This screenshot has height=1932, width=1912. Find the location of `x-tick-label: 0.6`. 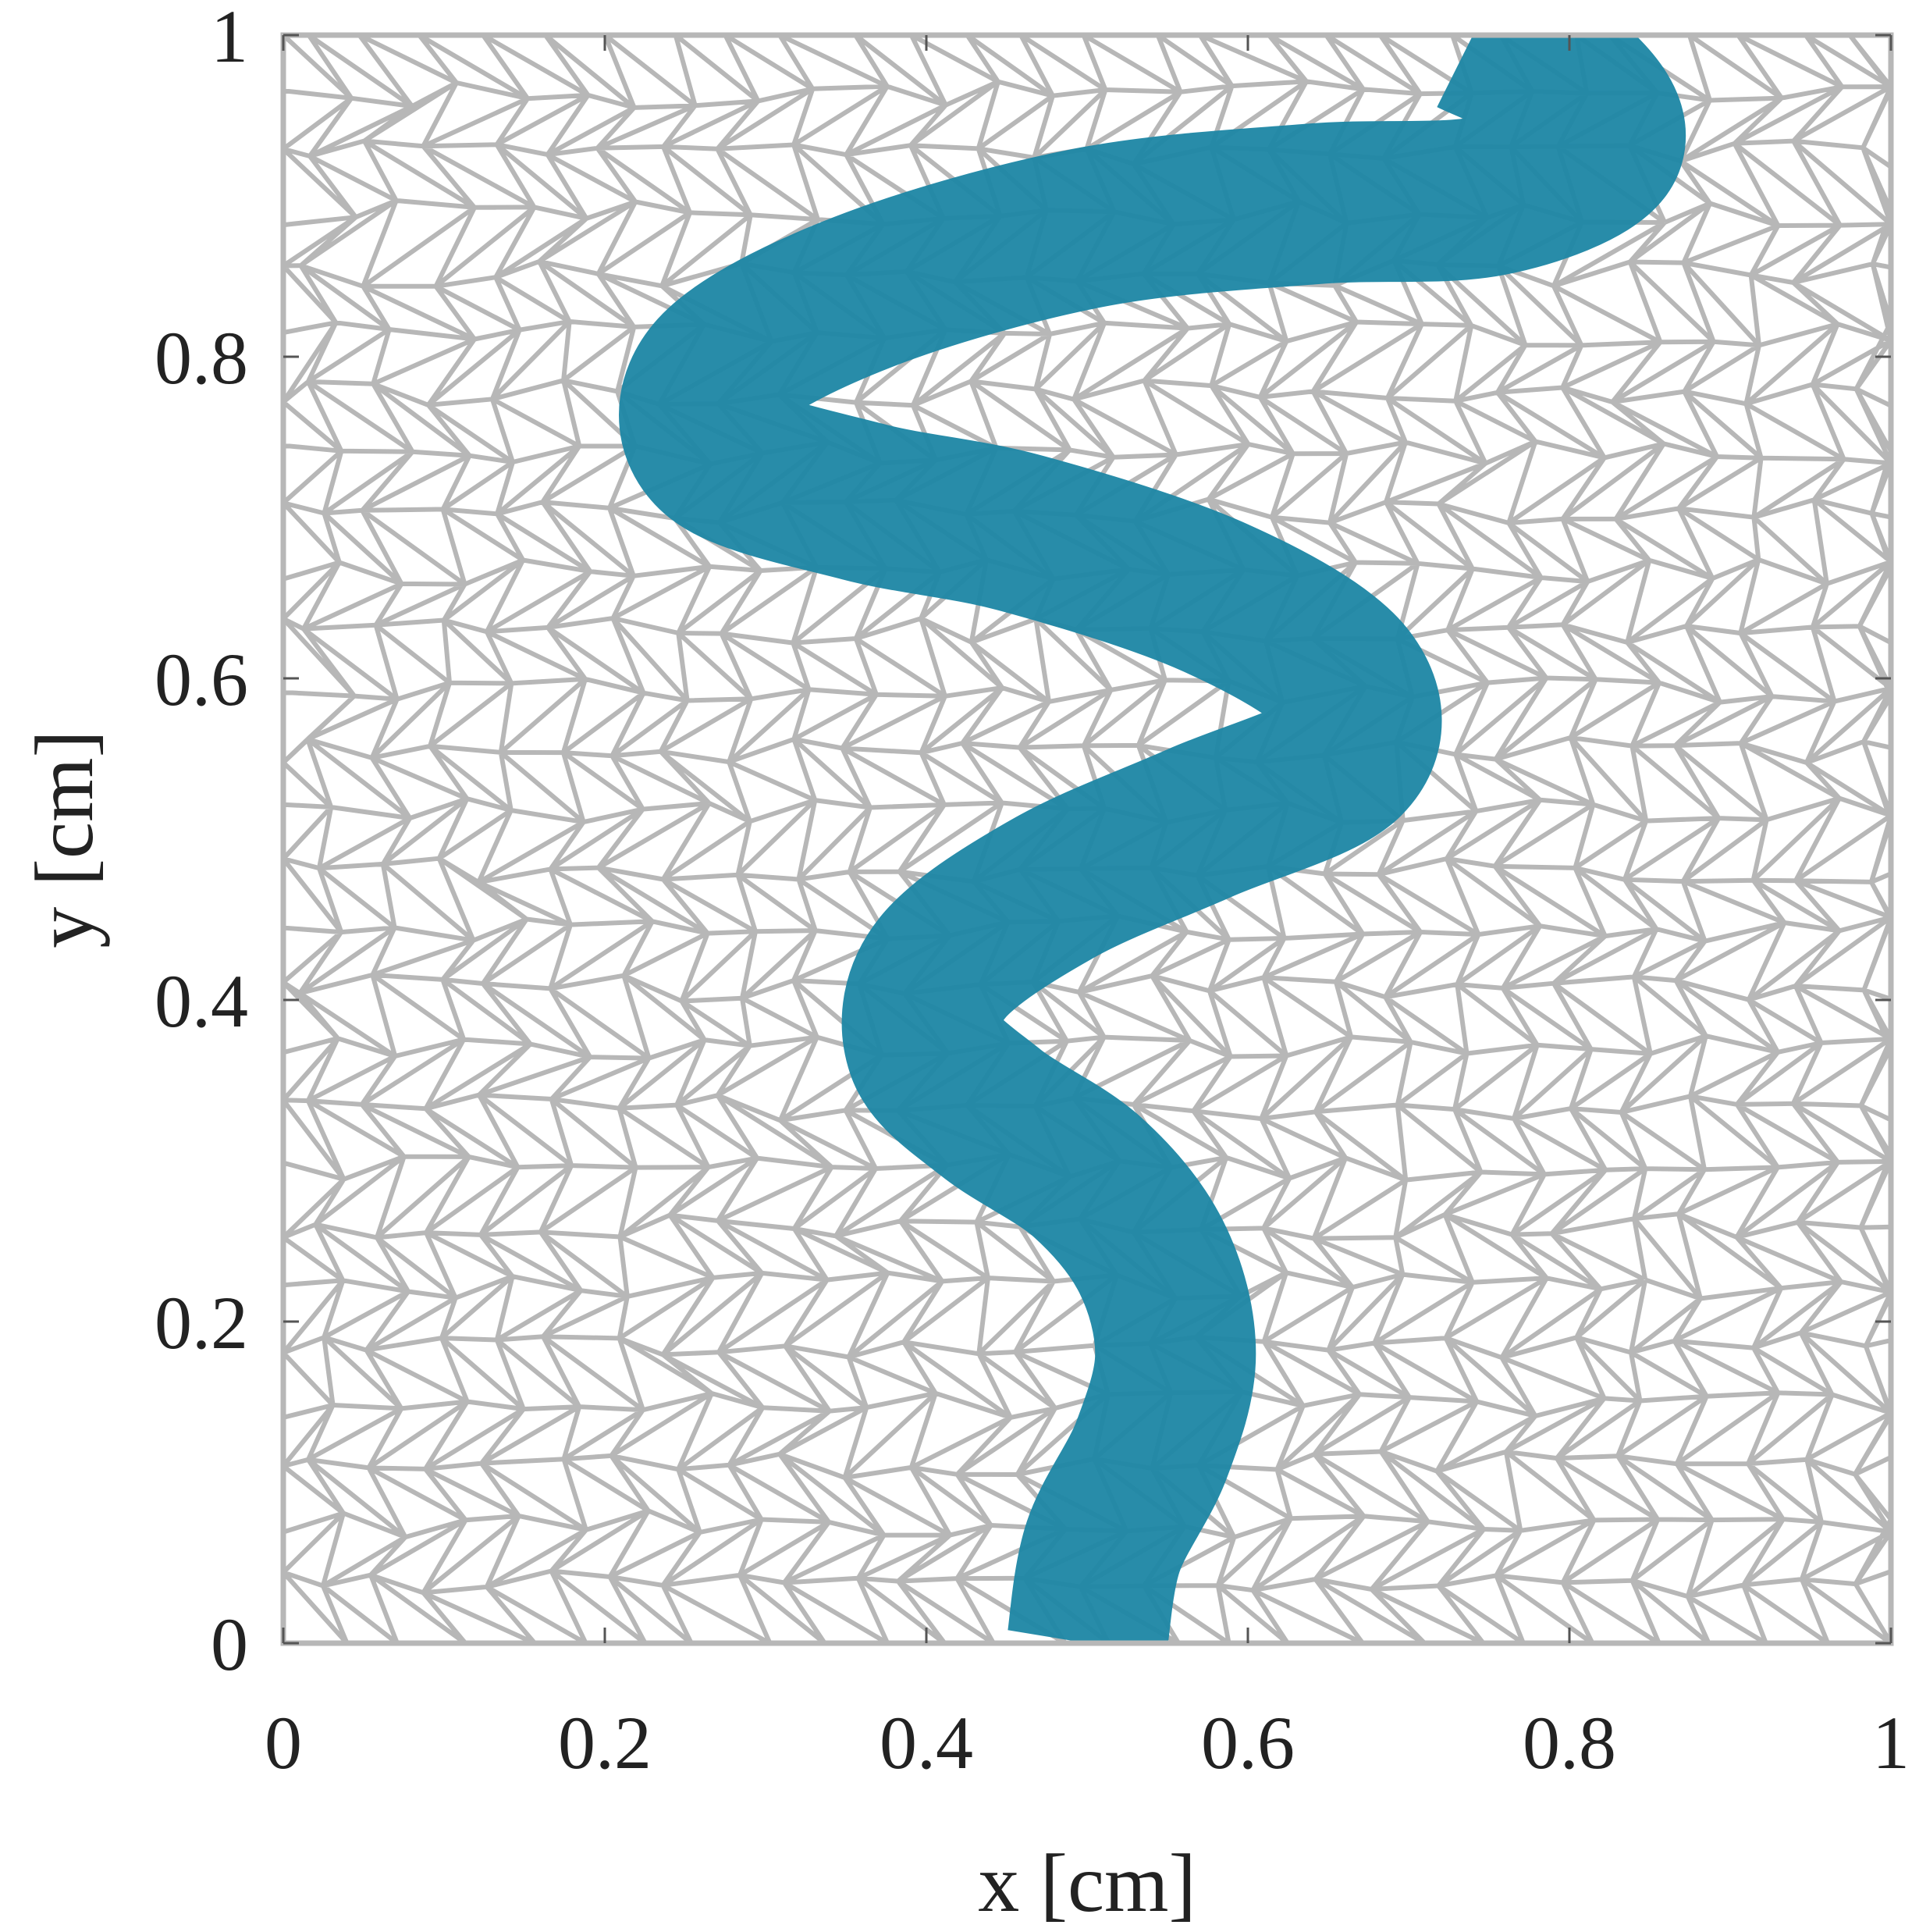

x-tick-label: 0.6 is located at coordinates (1248, 1742).